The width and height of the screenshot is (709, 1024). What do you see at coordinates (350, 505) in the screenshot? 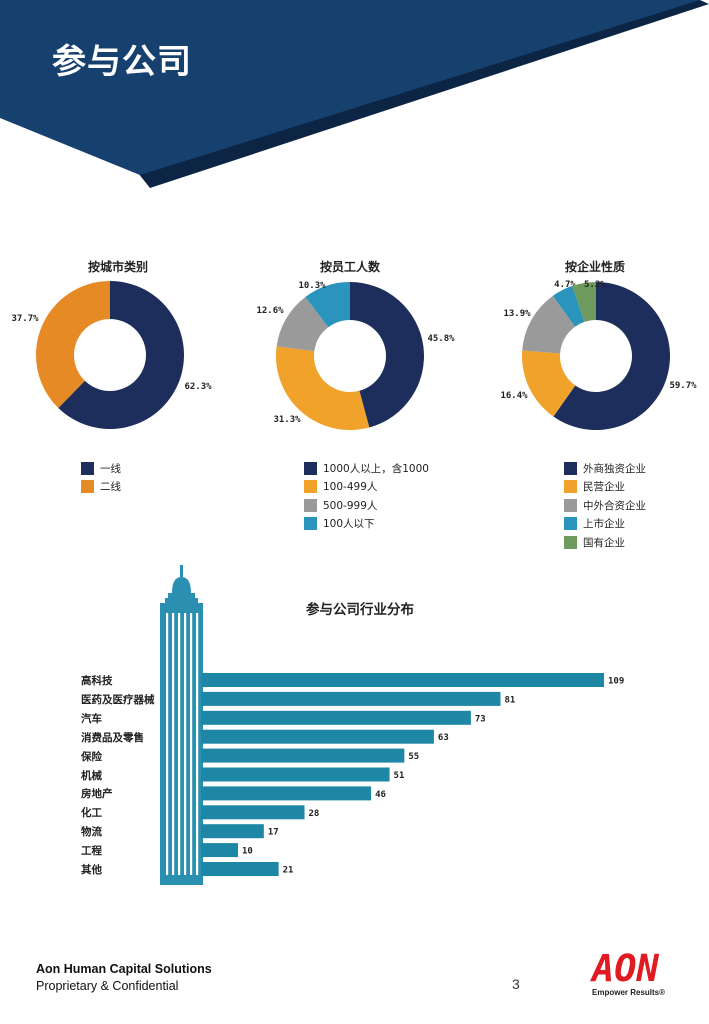
I see `legend-label: 500-999人` at bounding box center [350, 505].